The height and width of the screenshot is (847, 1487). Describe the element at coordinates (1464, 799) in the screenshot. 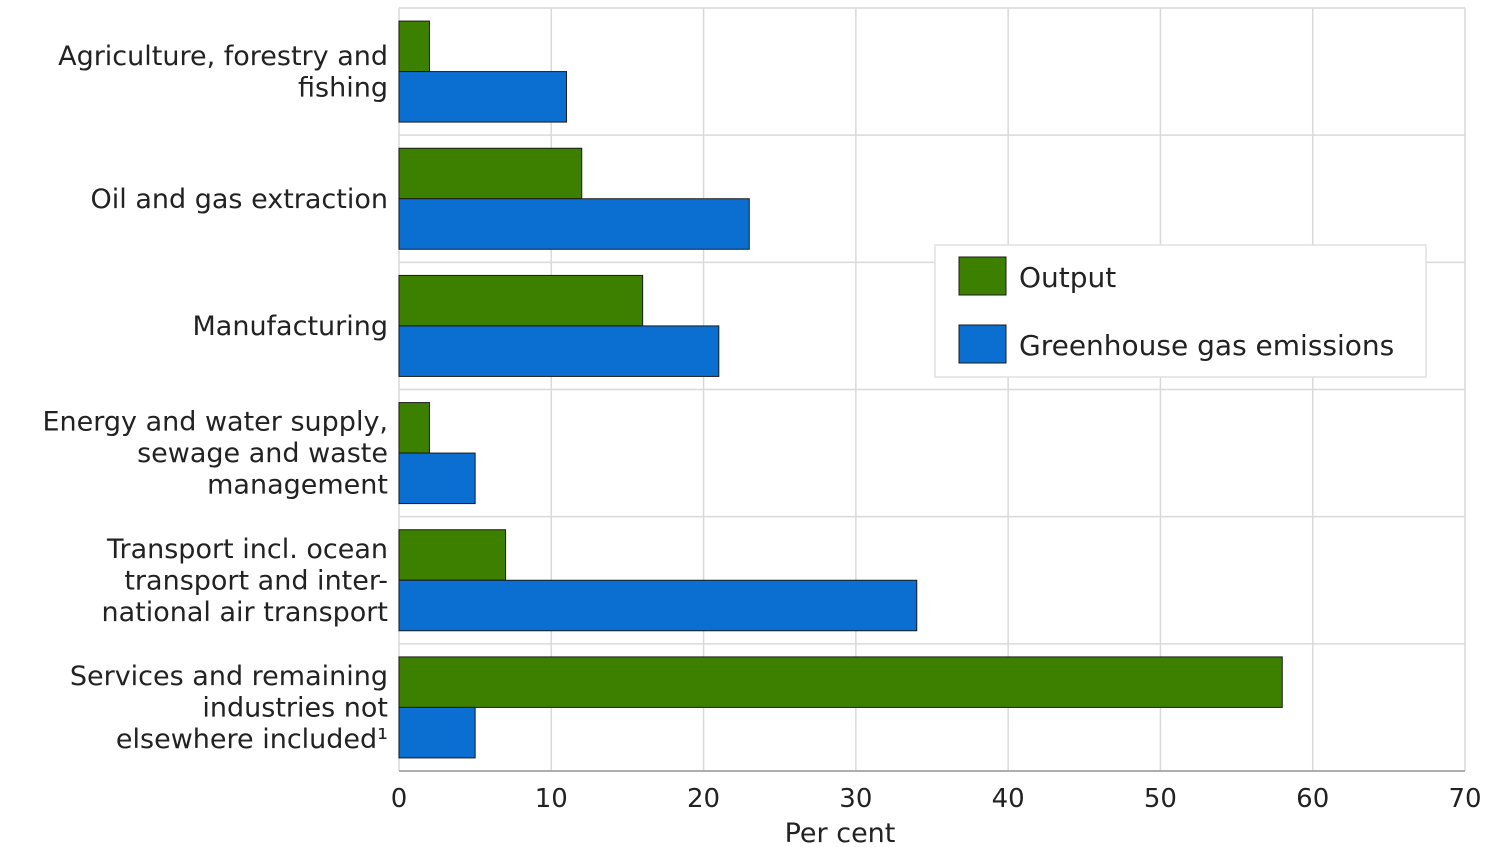

I see `x-tick-label: 70` at that location.